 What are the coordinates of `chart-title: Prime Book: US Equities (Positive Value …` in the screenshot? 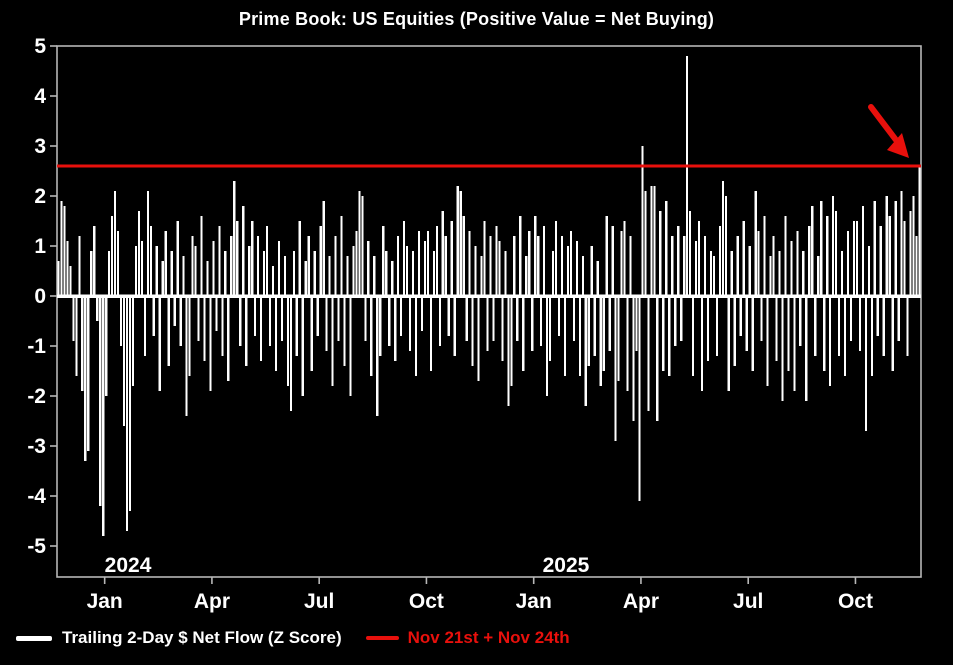 It's located at (476, 19).